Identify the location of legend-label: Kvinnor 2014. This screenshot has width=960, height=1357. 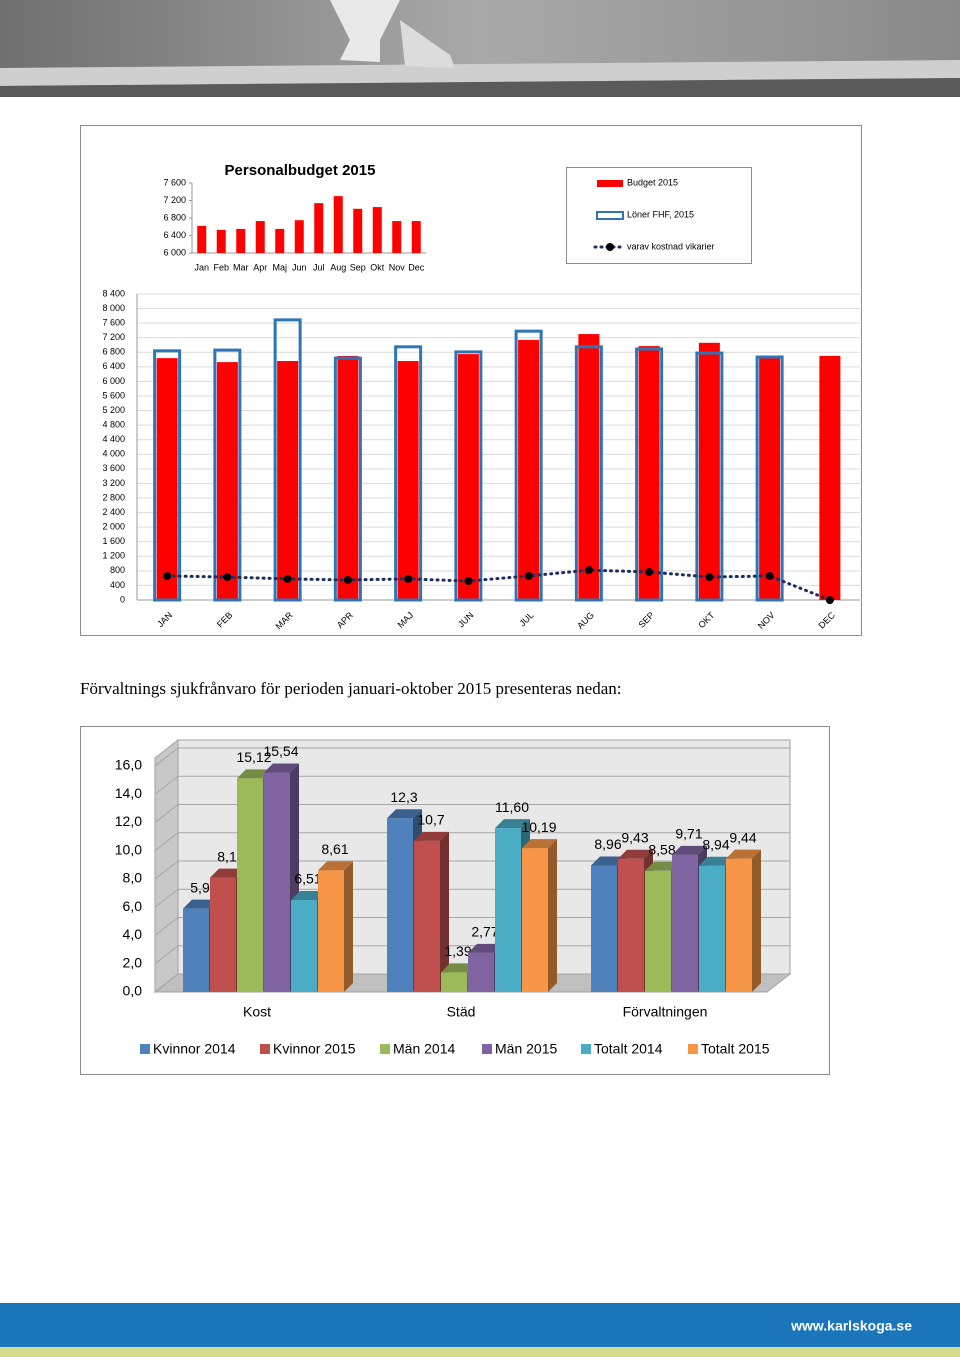
(194, 1049).